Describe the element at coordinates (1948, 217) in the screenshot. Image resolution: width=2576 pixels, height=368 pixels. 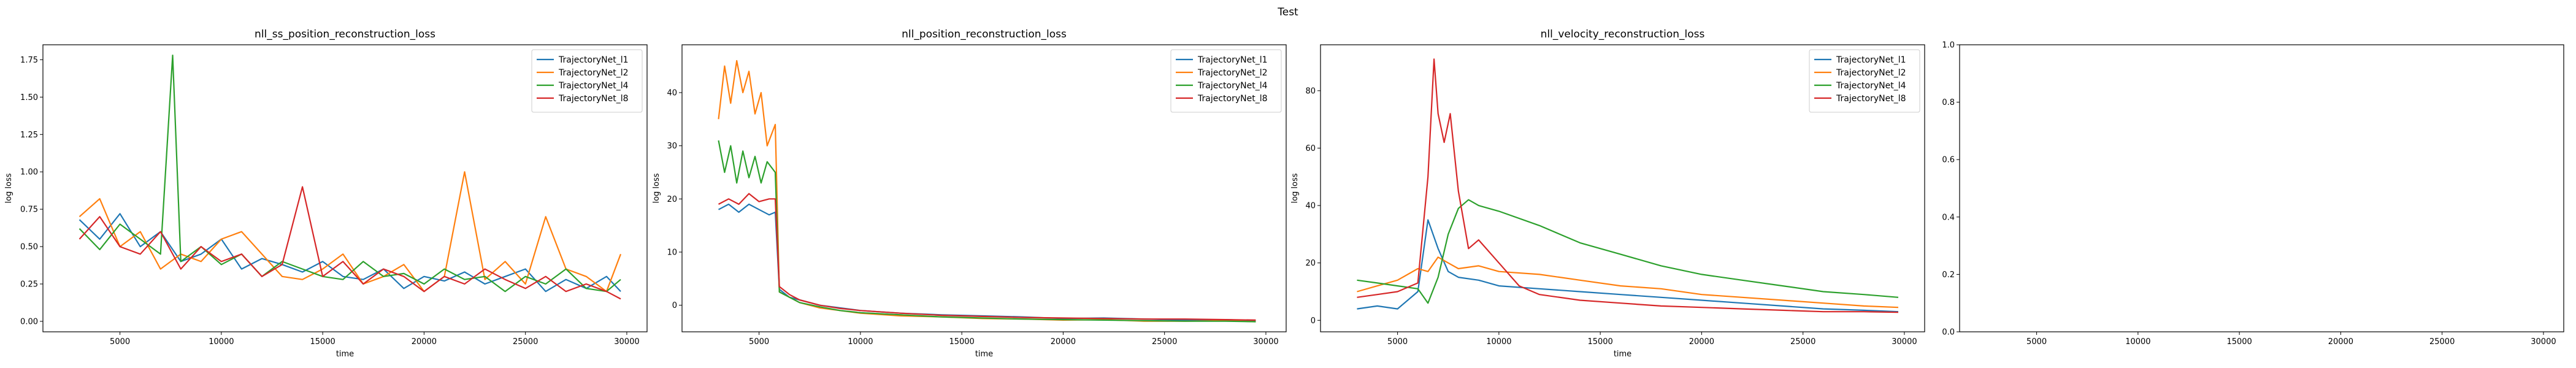
I see `y-tick-label: 0.4` at that location.